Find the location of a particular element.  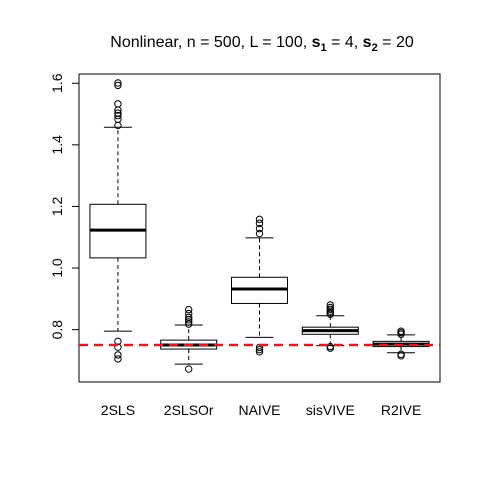

chart-title-s1-eq: = 4, is located at coordinates (345, 42).